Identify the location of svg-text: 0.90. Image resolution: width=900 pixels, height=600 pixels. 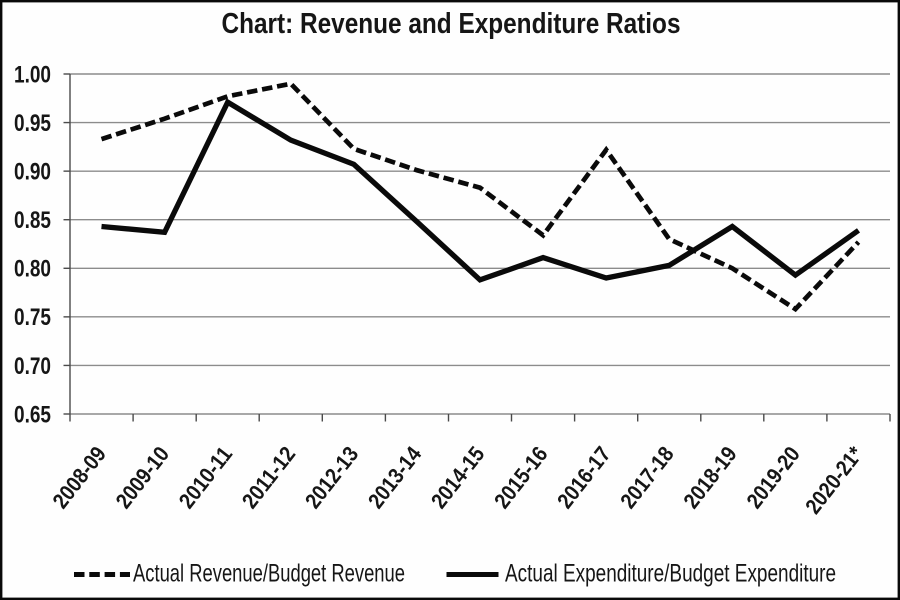
(32, 172).